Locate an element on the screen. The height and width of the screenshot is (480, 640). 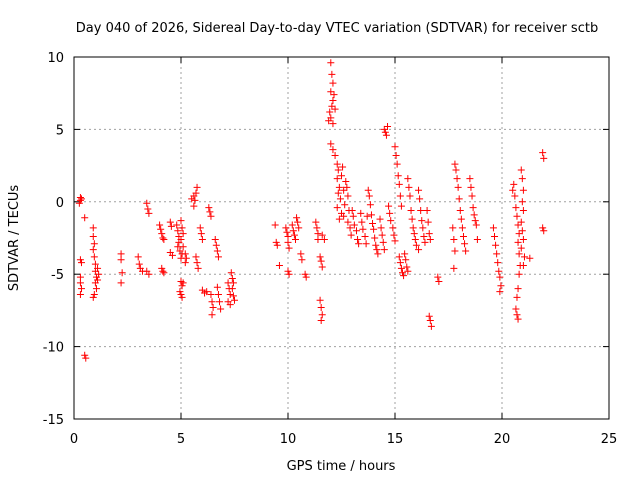
y-axis-label: SDTVAR / TECUs is located at coordinates (14, 238).